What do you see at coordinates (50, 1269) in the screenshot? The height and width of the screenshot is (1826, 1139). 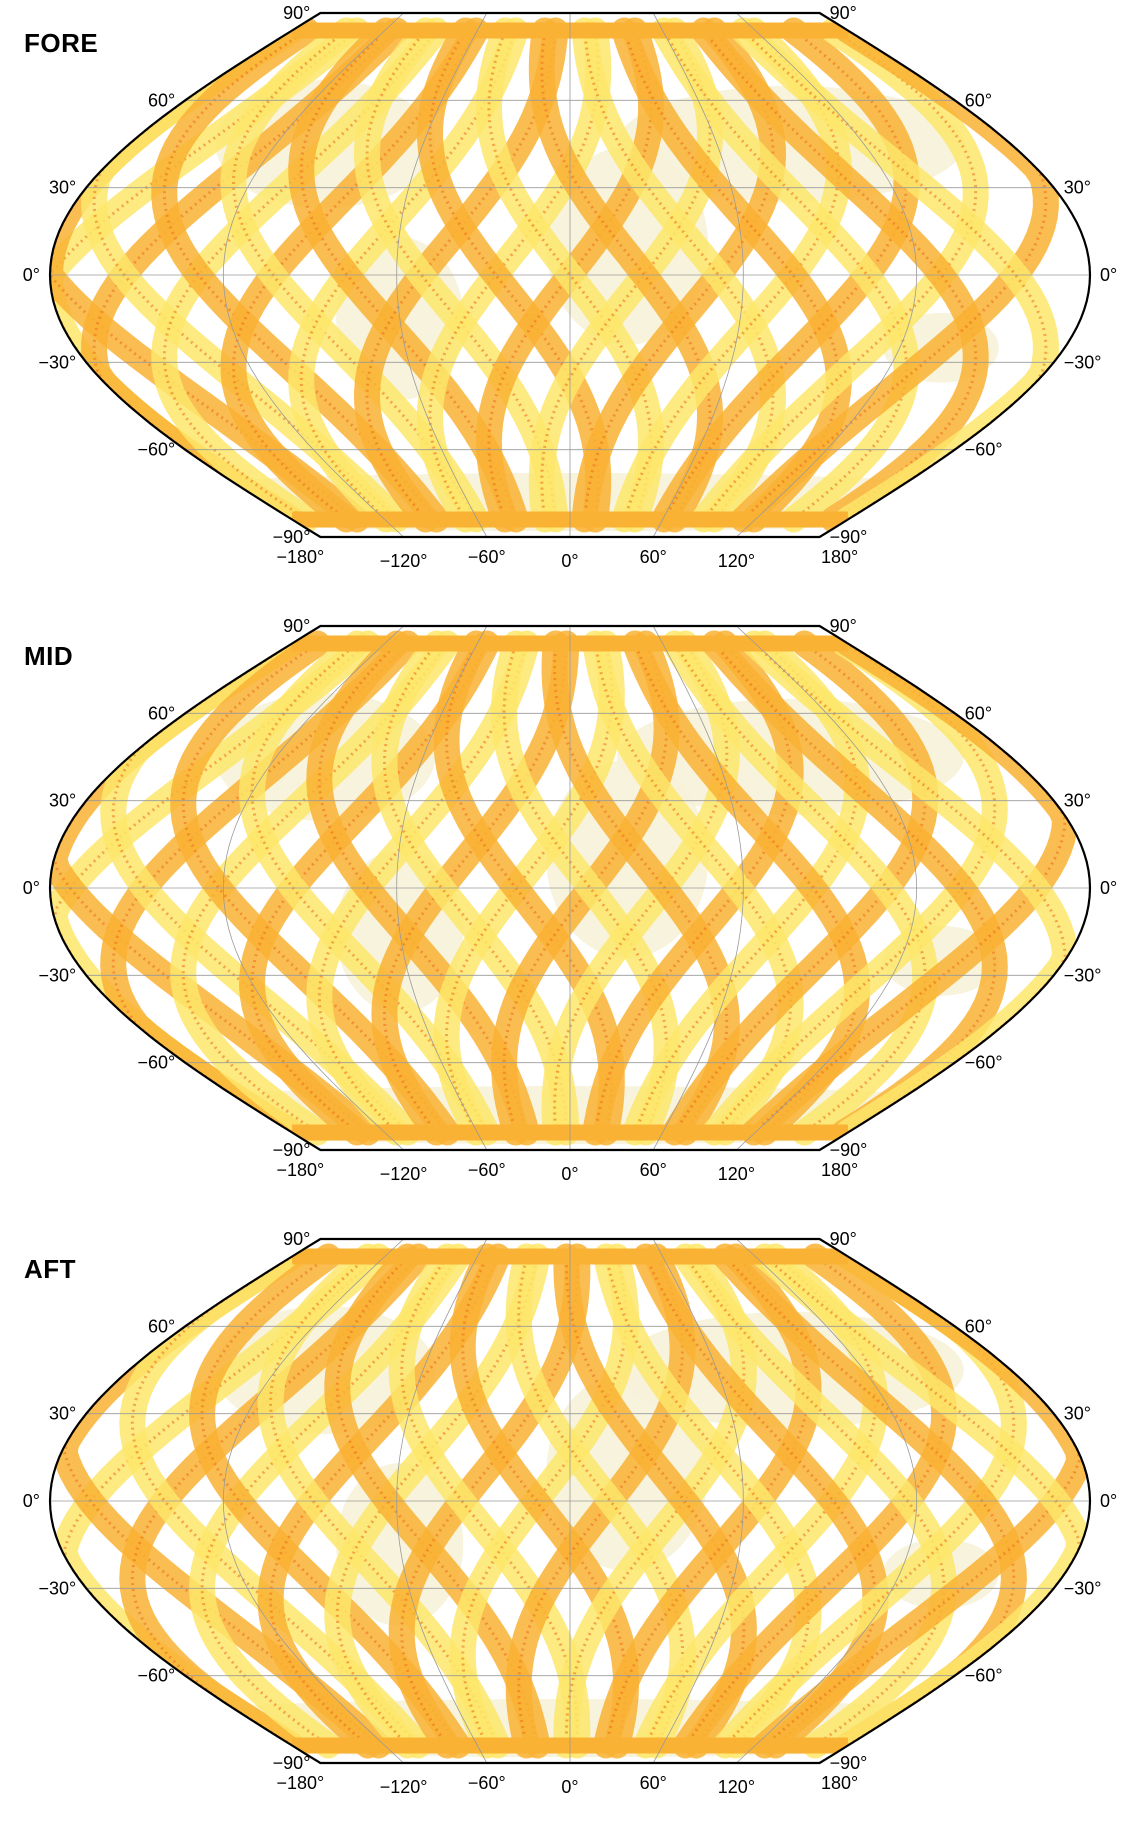 I see `panel-title: AFT` at bounding box center [50, 1269].